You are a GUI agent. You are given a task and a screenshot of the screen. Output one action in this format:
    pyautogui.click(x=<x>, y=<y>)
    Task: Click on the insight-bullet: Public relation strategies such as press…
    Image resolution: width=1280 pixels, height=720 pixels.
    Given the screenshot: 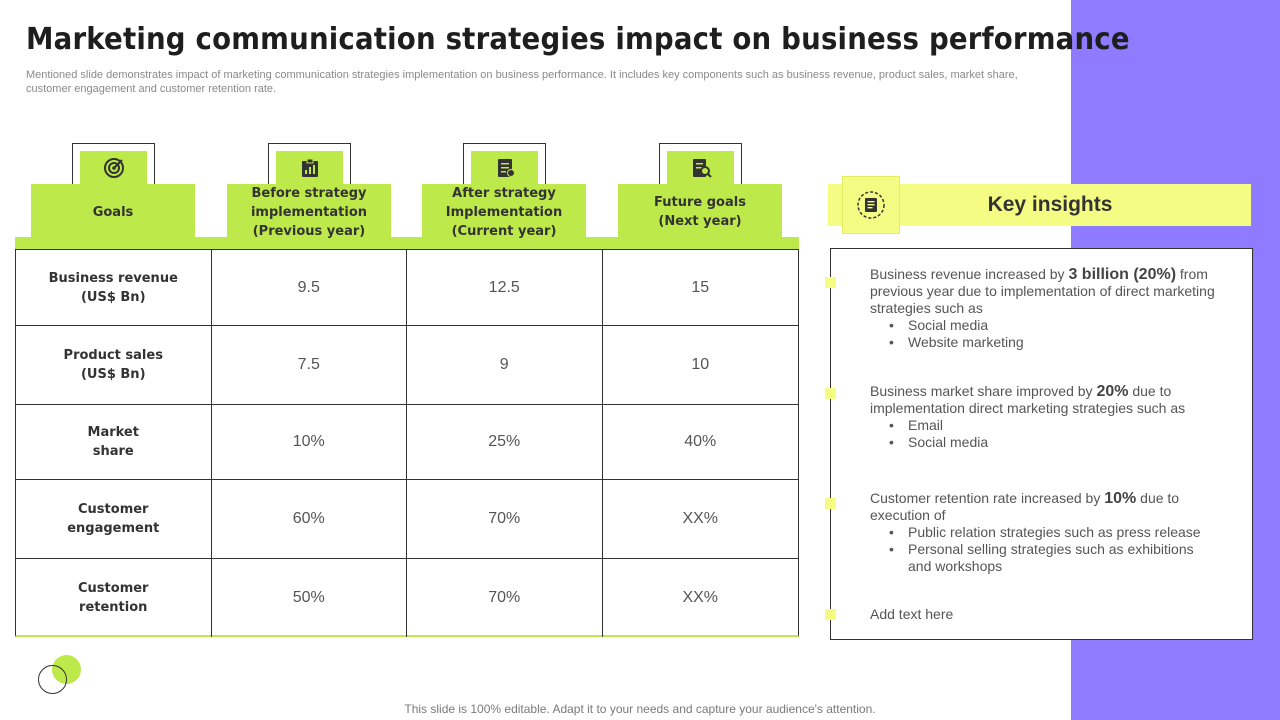 What is the action you would take?
    pyautogui.click(x=1054, y=532)
    